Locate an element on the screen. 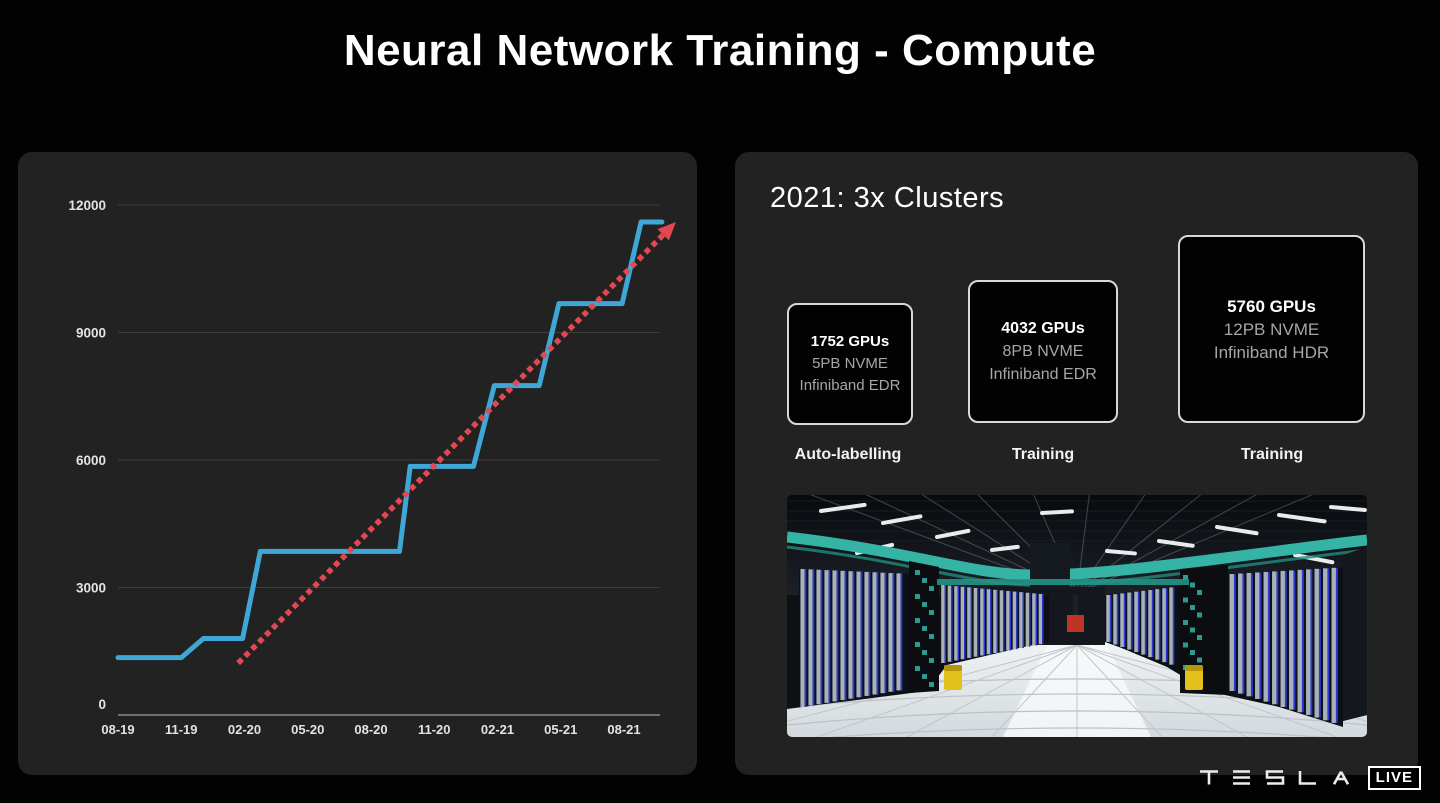 This screenshot has width=1440, height=803. svg-text: 05-20 is located at coordinates (307, 729).